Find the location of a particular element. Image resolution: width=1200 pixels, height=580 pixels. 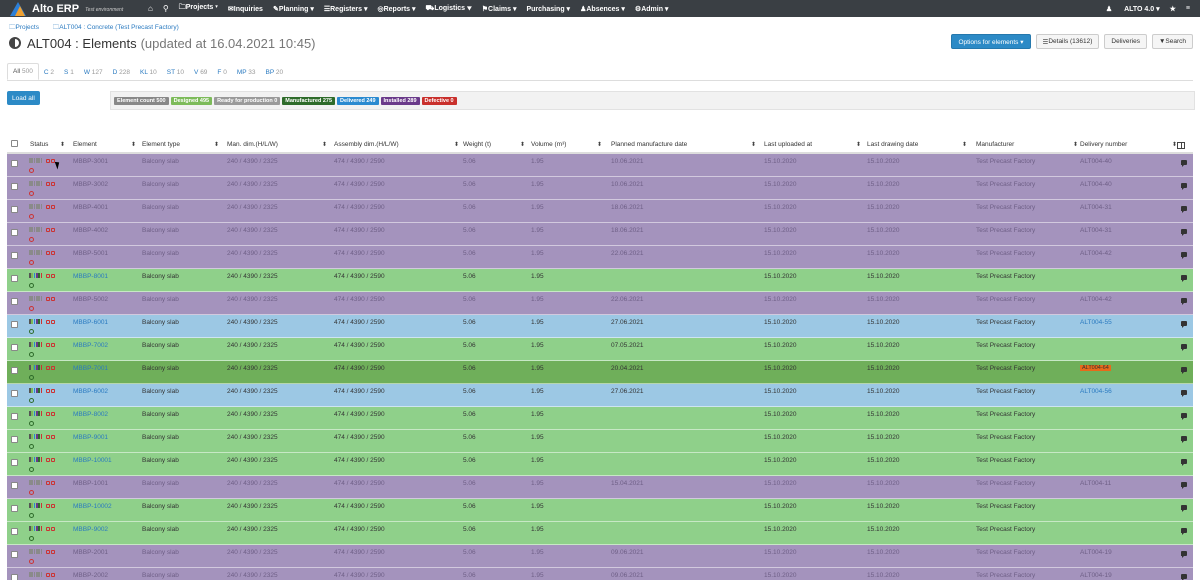

nav-admin: ⚙Admin ▾ is located at coordinates (651, 9).